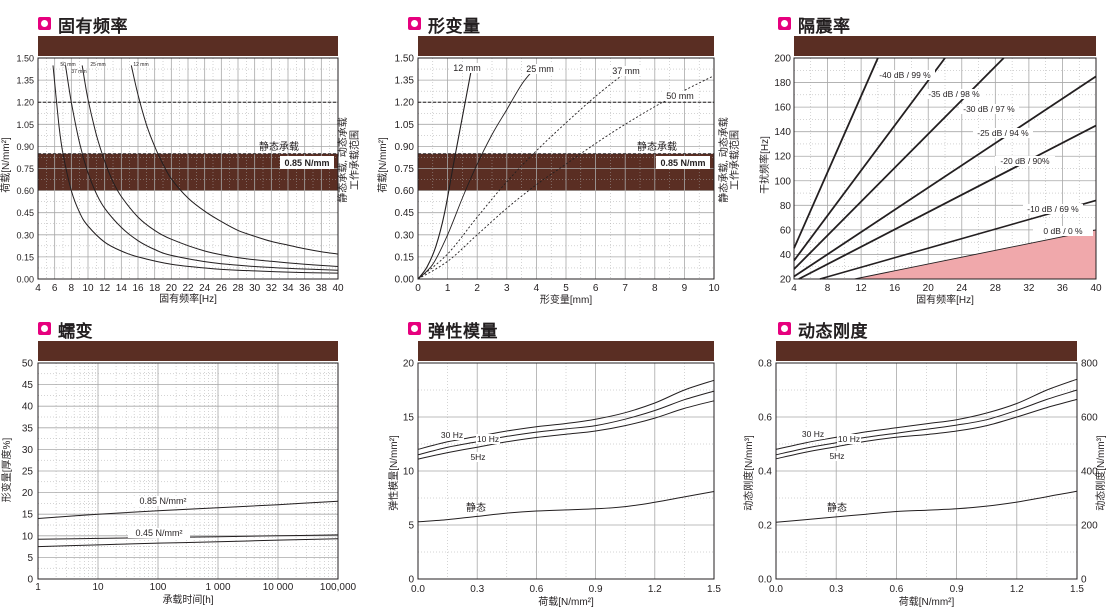 This screenshot has width=1110, height=611. What do you see at coordinates (28, 472) in the screenshot?
I see `y-tick-label: 25` at bounding box center [28, 472].